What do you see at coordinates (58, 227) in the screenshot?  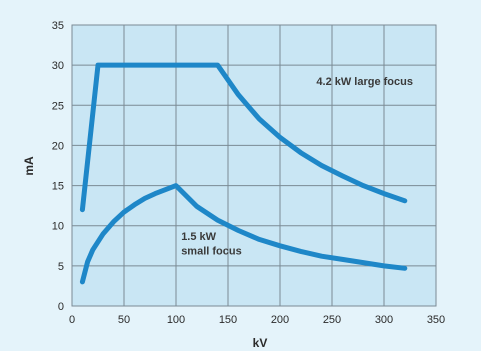 I see `y-tick-label: 10` at bounding box center [58, 227].